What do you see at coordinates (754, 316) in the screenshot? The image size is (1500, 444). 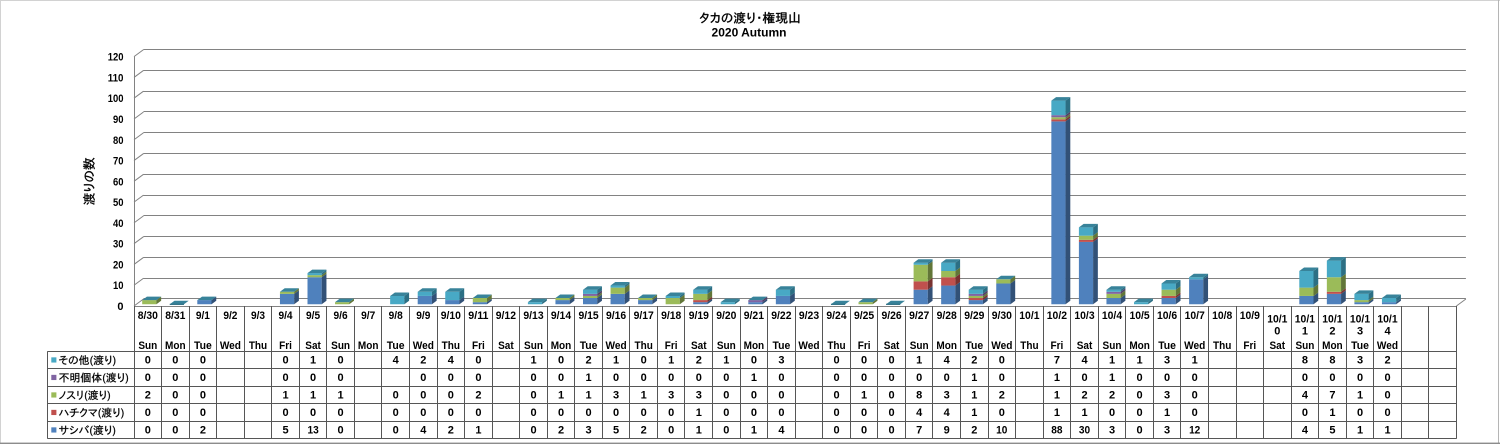 I see `svg-text: 9/21` at bounding box center [754, 316].